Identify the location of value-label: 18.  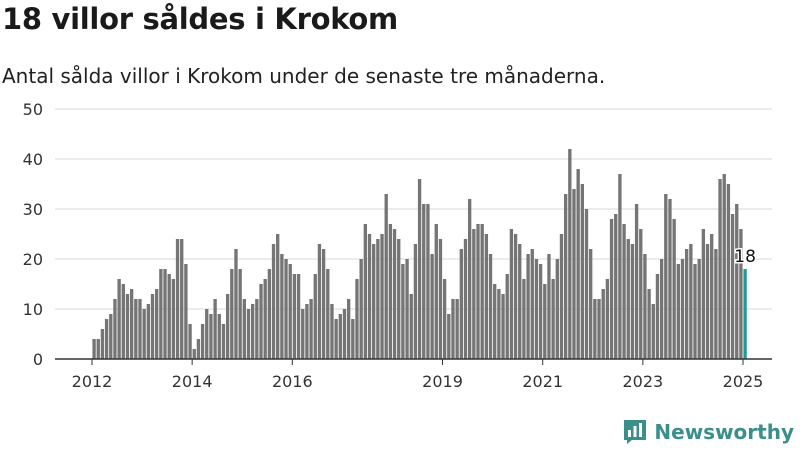
(745, 257).